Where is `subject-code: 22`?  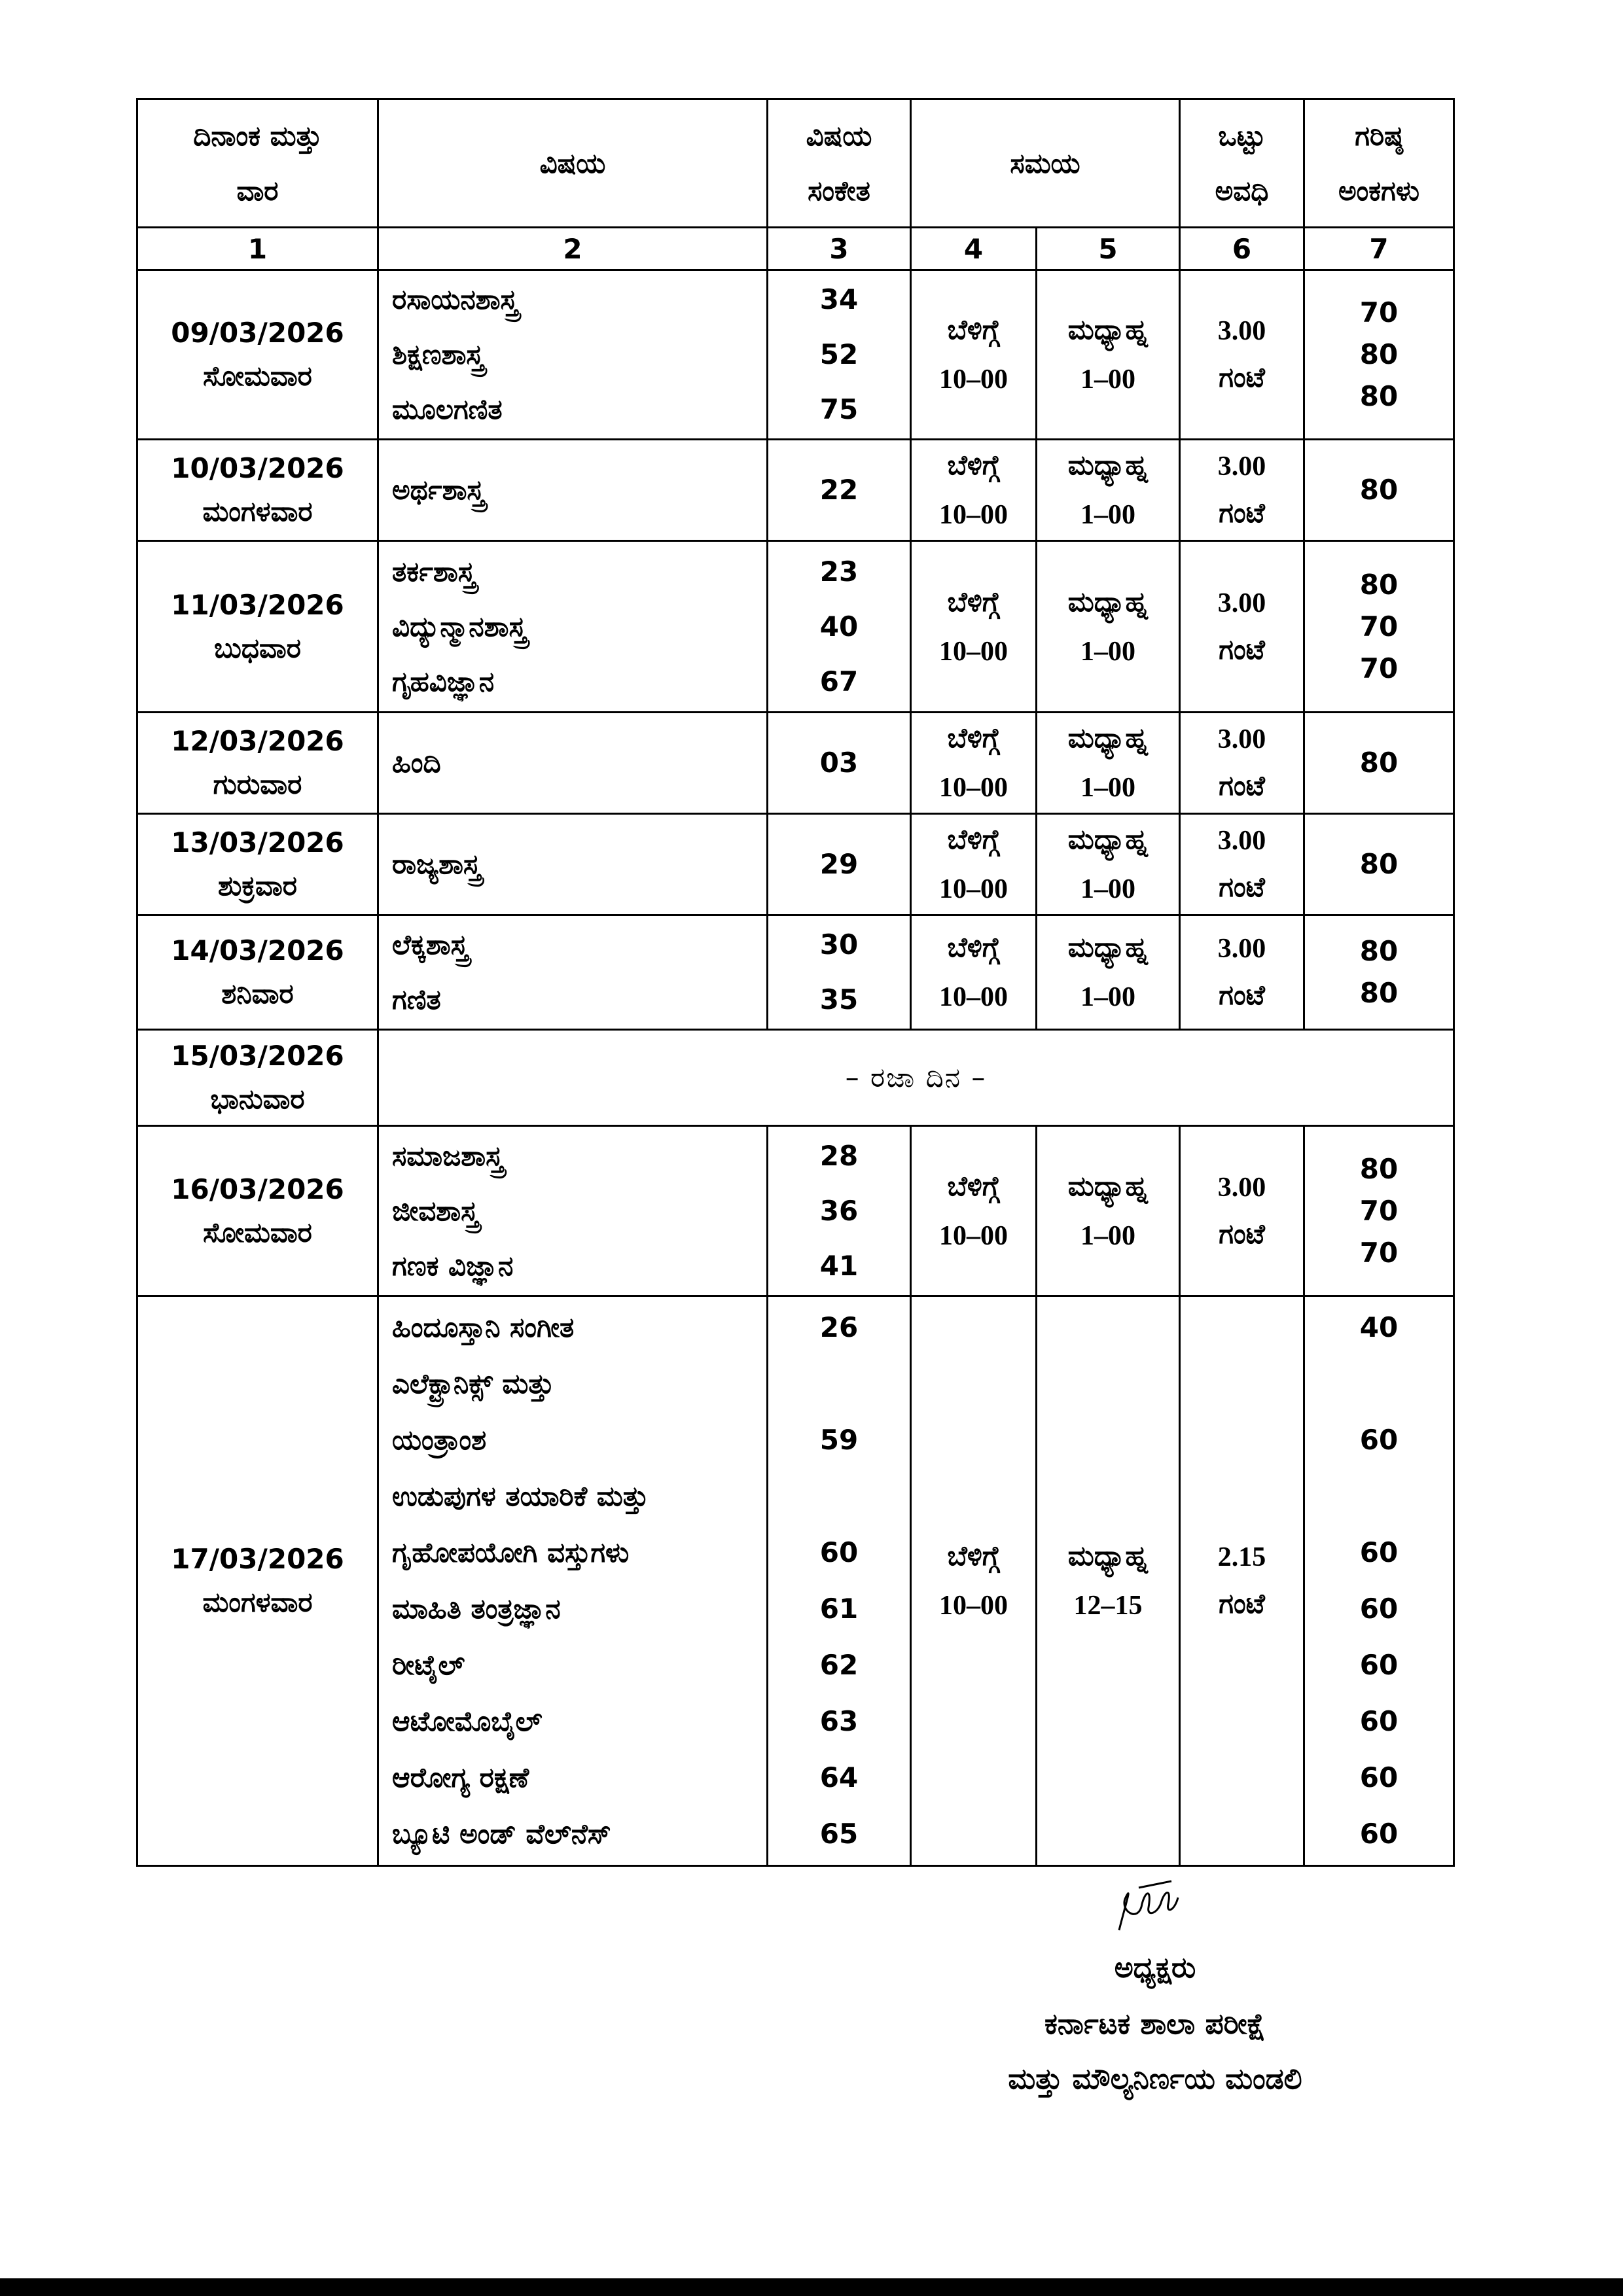
subject-code: 22 is located at coordinates (839, 490).